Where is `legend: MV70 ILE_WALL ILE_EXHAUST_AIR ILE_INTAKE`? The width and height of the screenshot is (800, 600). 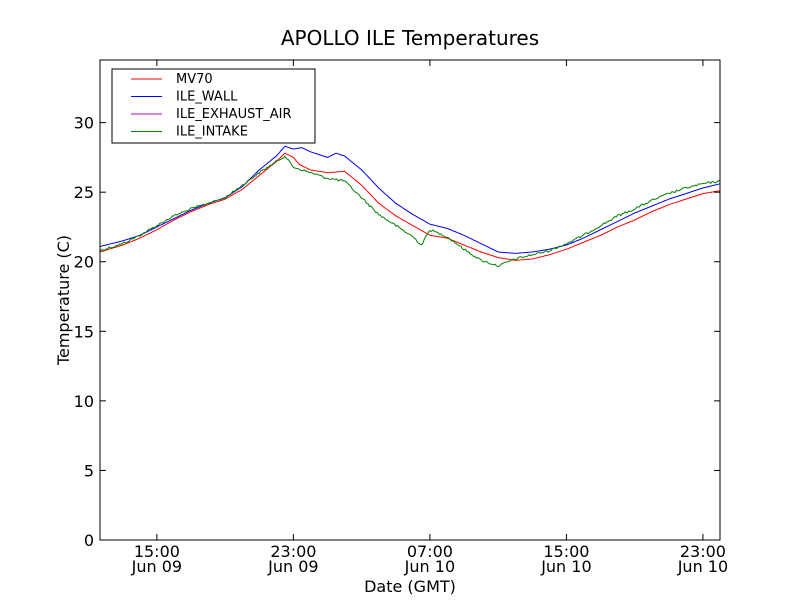
legend: MV70 ILE_WALL ILE_EXHAUST_AIR ILE_INTAKE is located at coordinates (213, 106).